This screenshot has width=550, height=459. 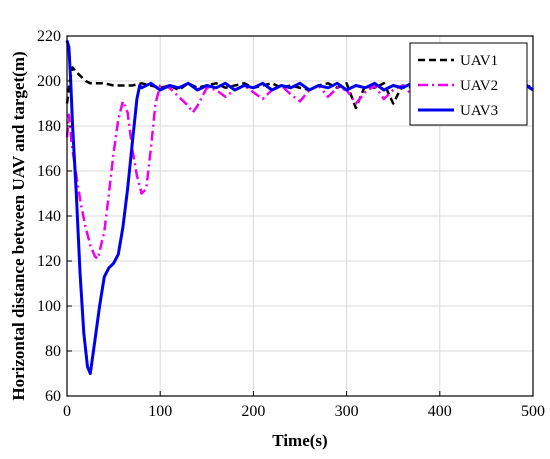 What do you see at coordinates (533, 411) in the screenshot?
I see `x-tick-label: 500` at bounding box center [533, 411].